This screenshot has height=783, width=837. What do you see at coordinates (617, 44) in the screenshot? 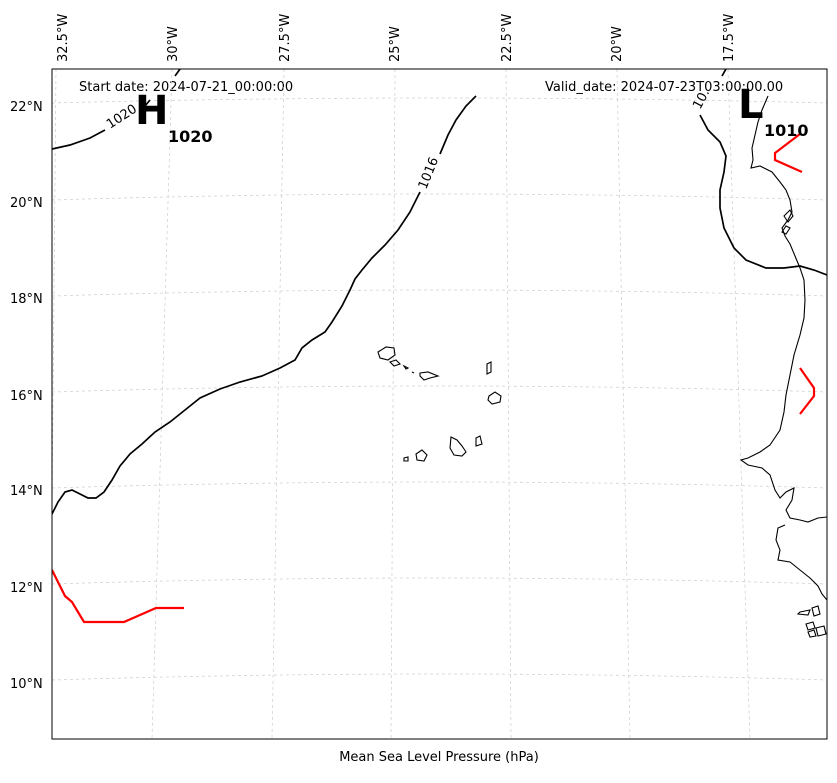
I see `lon-tick-label: 20°W` at bounding box center [617, 44].